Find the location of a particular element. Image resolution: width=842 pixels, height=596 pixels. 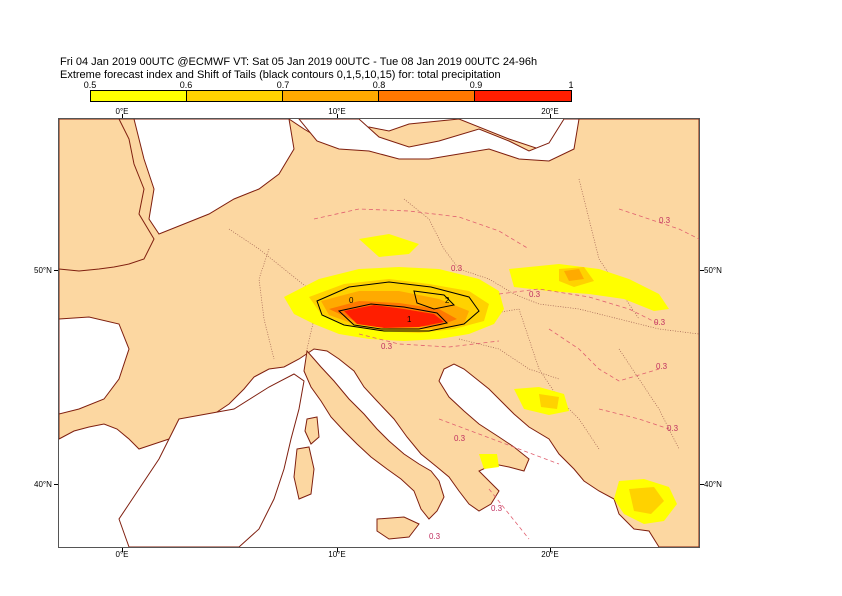

land-corsica is located at coordinates (312, 430).